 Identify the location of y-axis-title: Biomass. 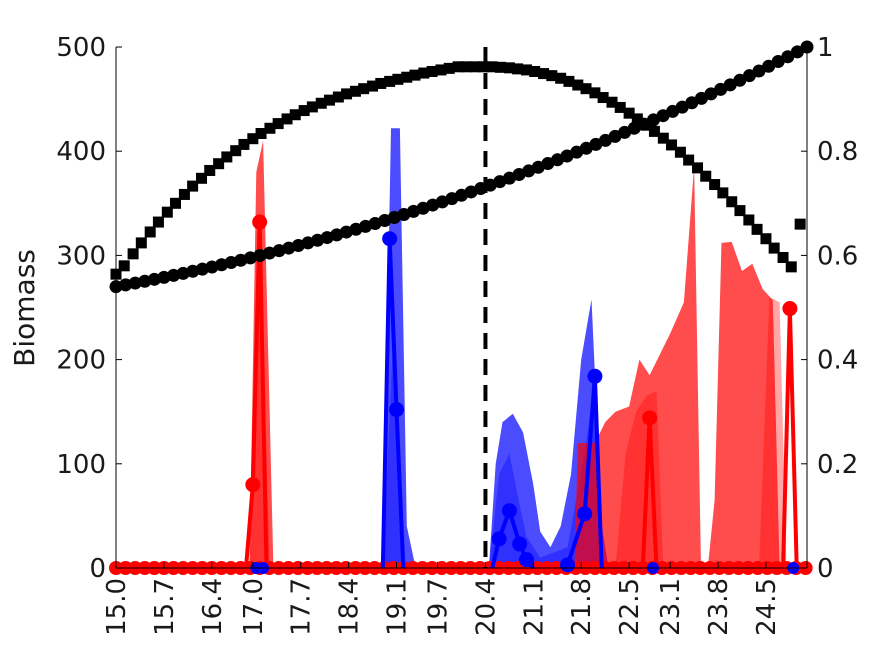
(24, 308).